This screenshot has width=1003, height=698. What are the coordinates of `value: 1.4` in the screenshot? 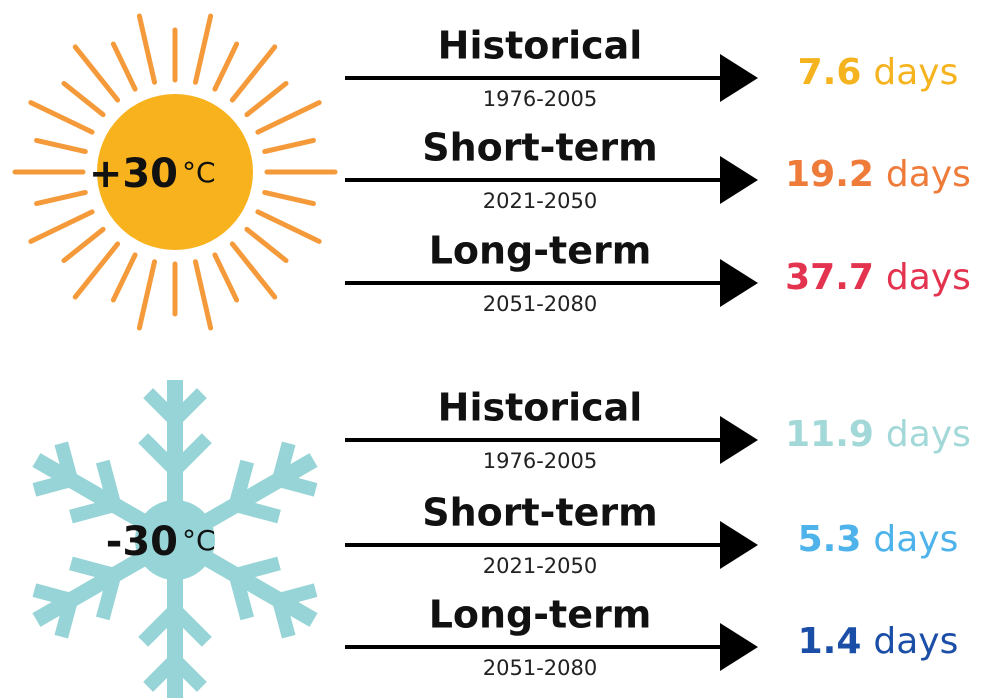 It's located at (830, 641).